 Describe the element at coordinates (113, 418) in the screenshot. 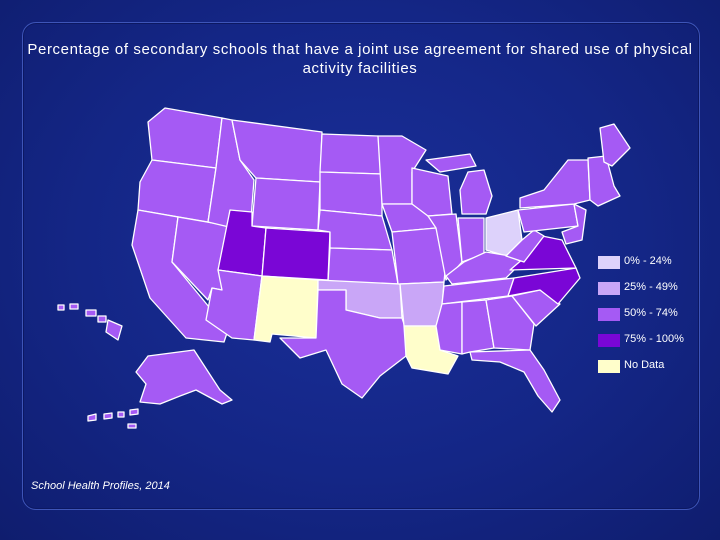

I see `state-alaska-islands` at that location.